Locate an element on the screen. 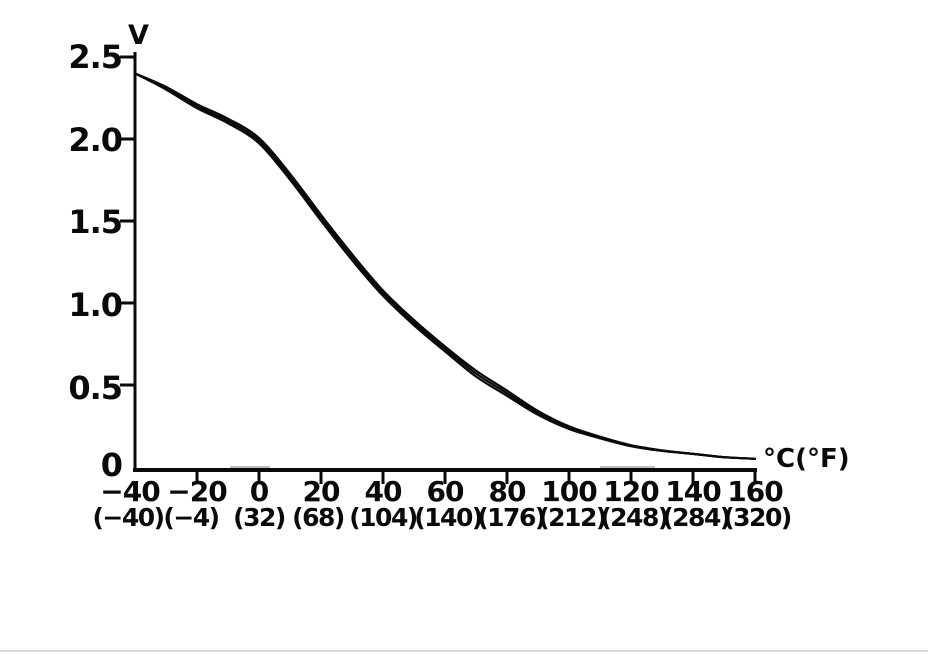 The image size is (928, 654). x-tick-label-f: (−4) is located at coordinates (191, 517).